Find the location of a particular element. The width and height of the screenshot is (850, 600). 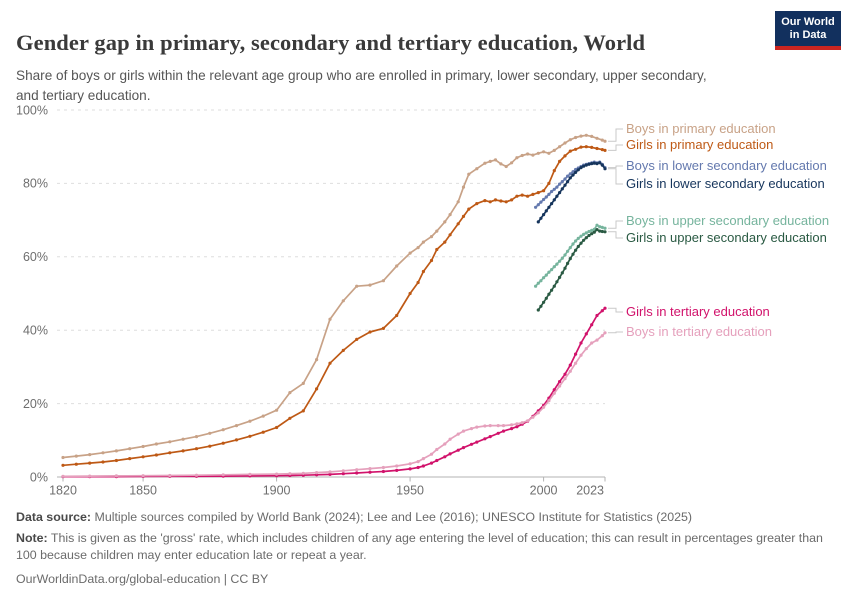

x-tick-label: 1950 is located at coordinates (410, 491).